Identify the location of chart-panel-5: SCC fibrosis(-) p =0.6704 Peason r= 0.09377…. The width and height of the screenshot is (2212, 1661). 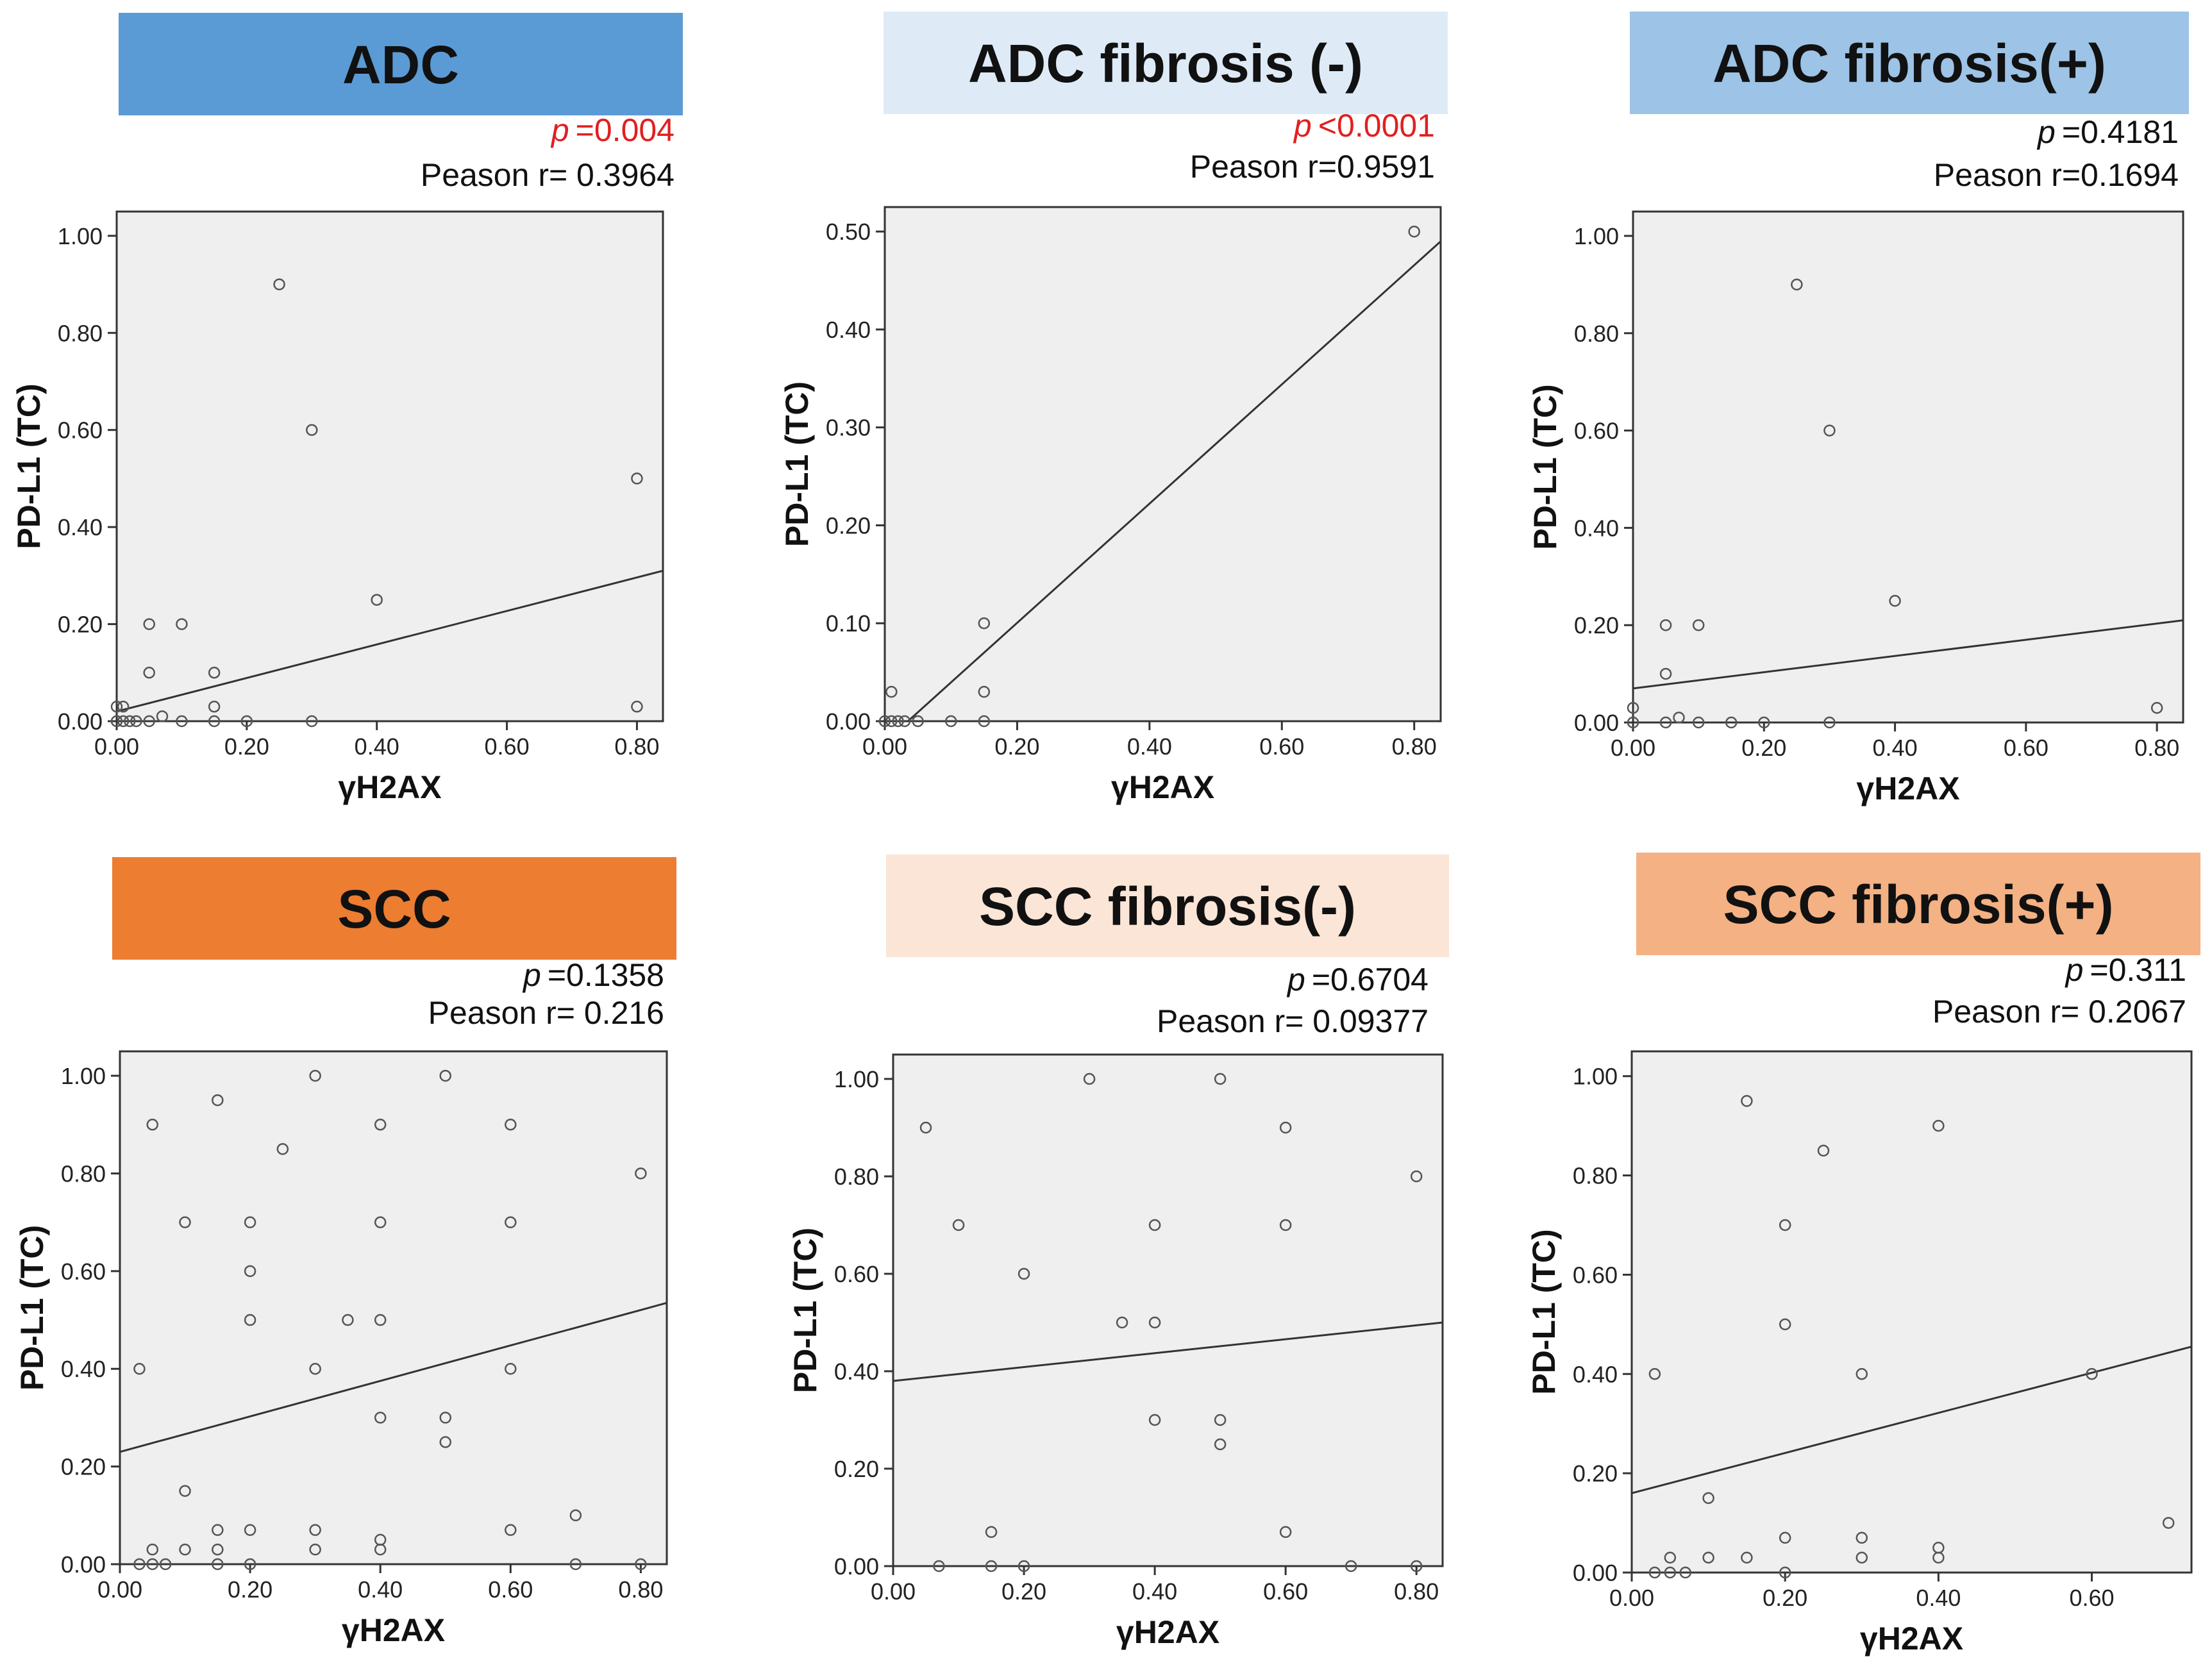
(1118, 1252).